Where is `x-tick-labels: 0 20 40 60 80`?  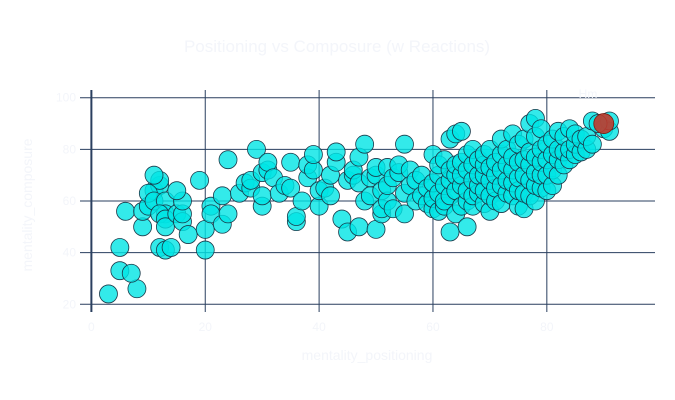
x-tick-labels: 0 20 40 60 80 is located at coordinates (321, 327).